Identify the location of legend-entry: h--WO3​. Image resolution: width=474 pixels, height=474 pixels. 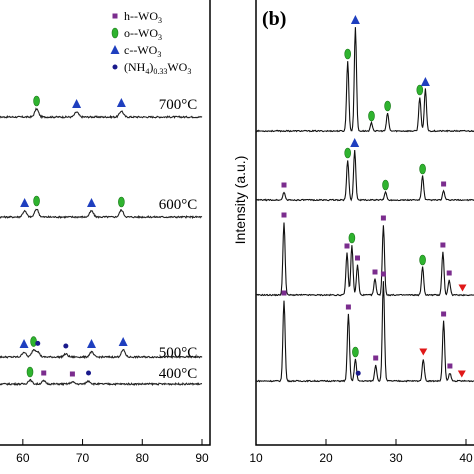
(143, 17).